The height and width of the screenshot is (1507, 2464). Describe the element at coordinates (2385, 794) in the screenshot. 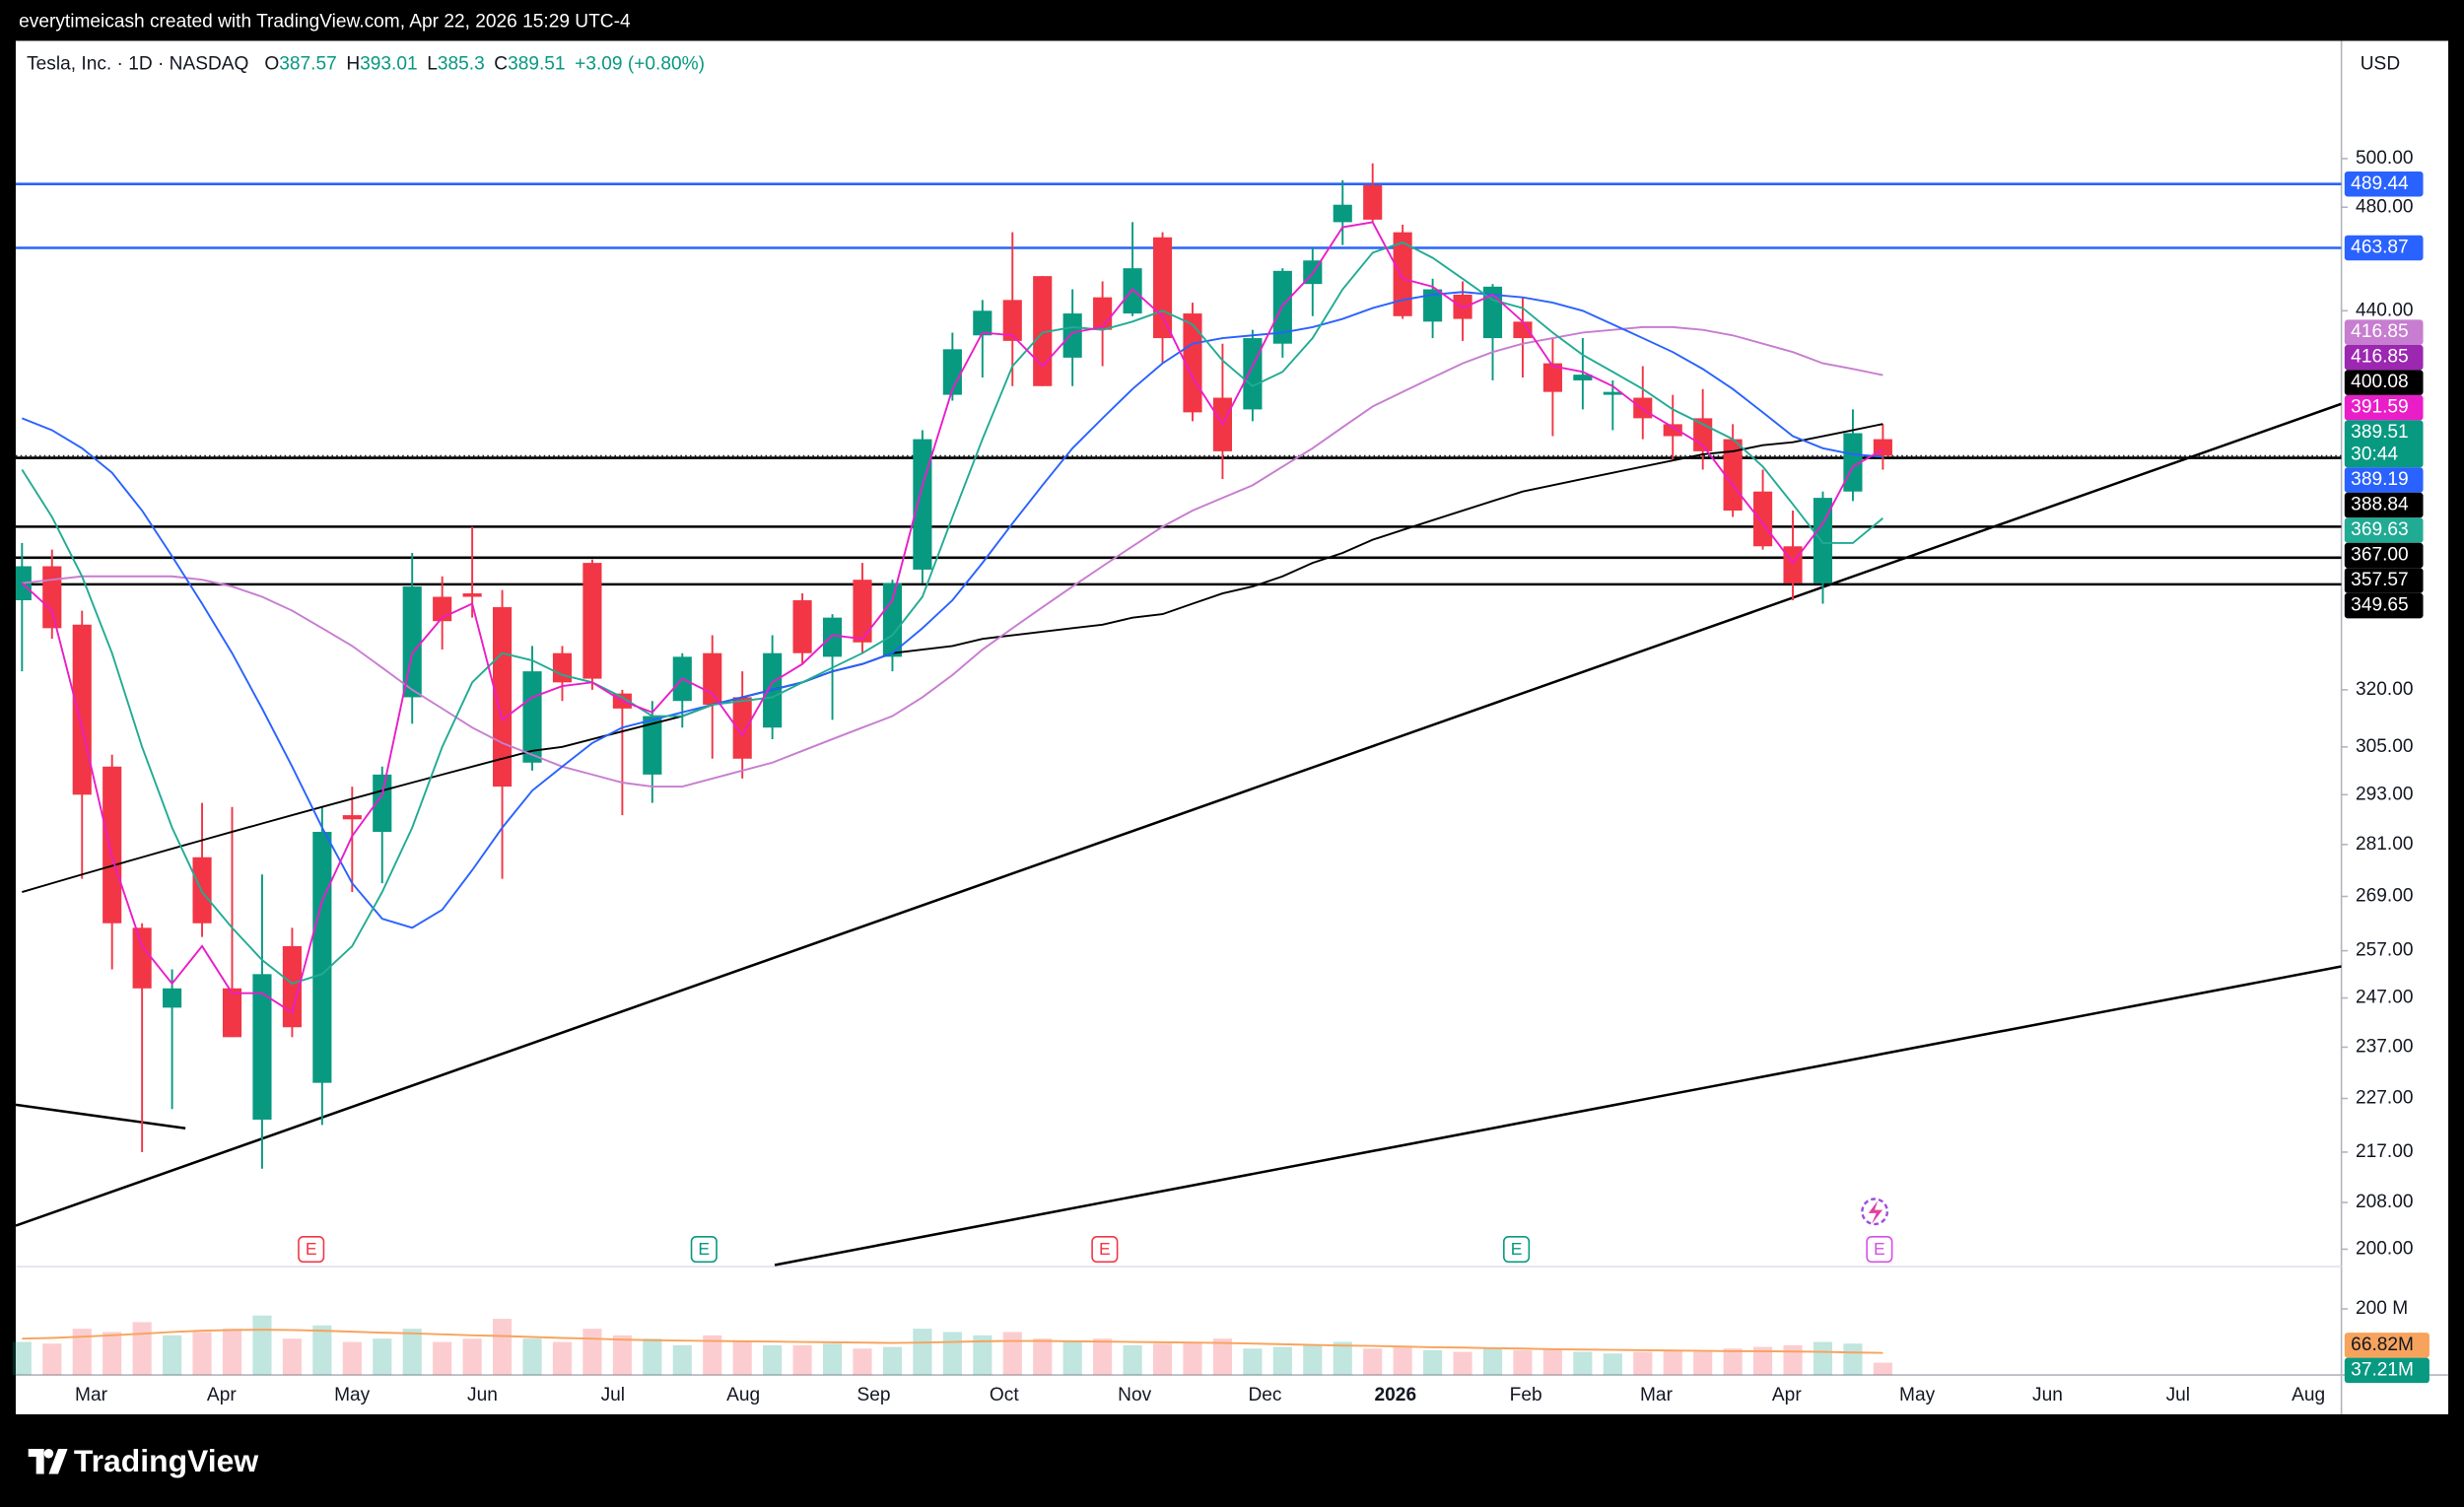

I see `y-tick-label: 293.00` at that location.